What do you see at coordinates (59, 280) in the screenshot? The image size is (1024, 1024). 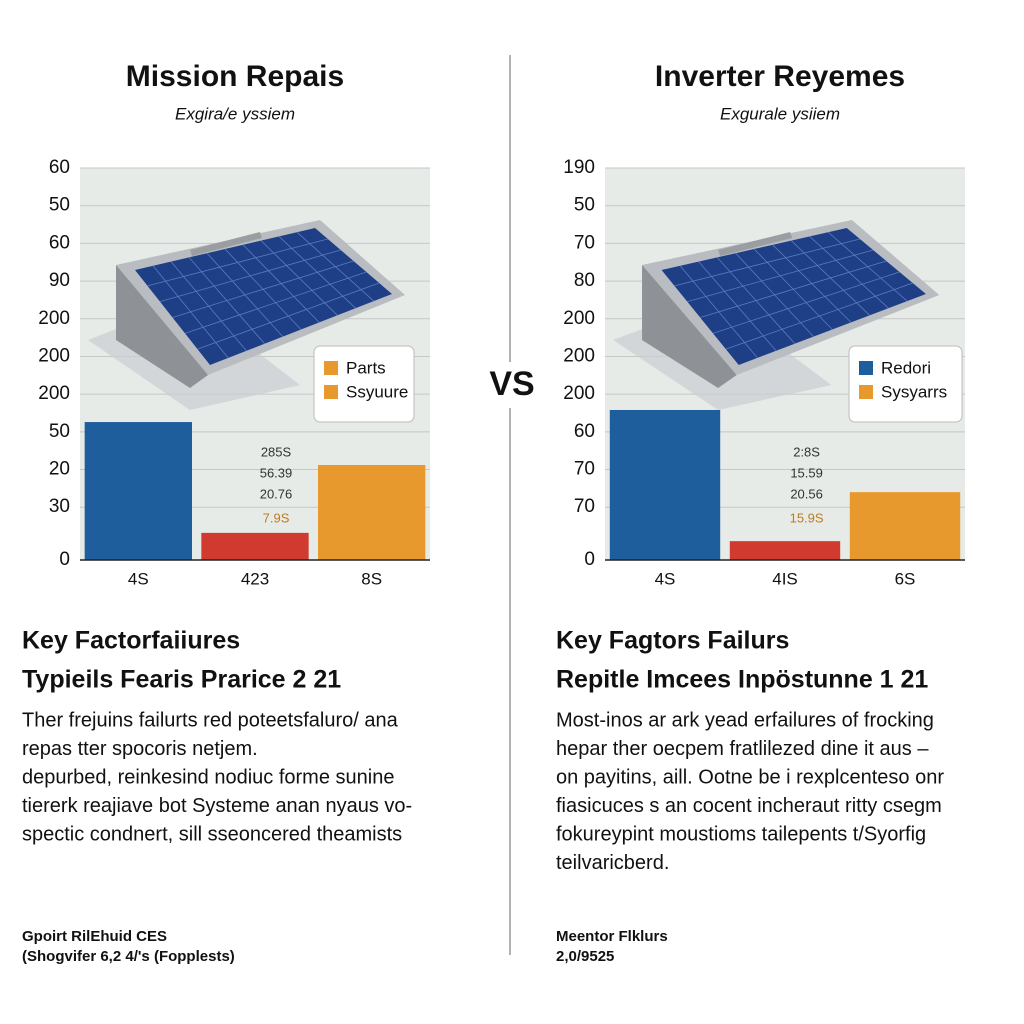 I see `y-tick-label: 90` at bounding box center [59, 280].